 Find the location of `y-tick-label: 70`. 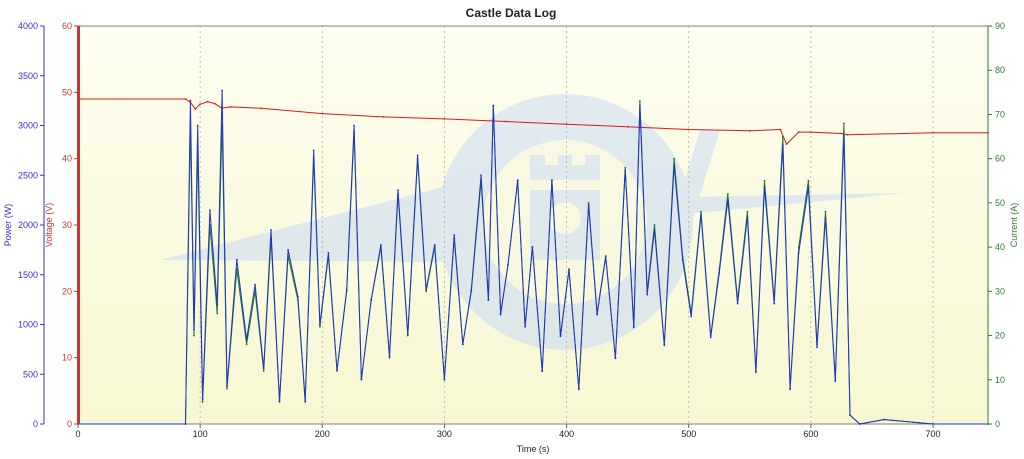

y-tick-label: 70 is located at coordinates (1000, 114).